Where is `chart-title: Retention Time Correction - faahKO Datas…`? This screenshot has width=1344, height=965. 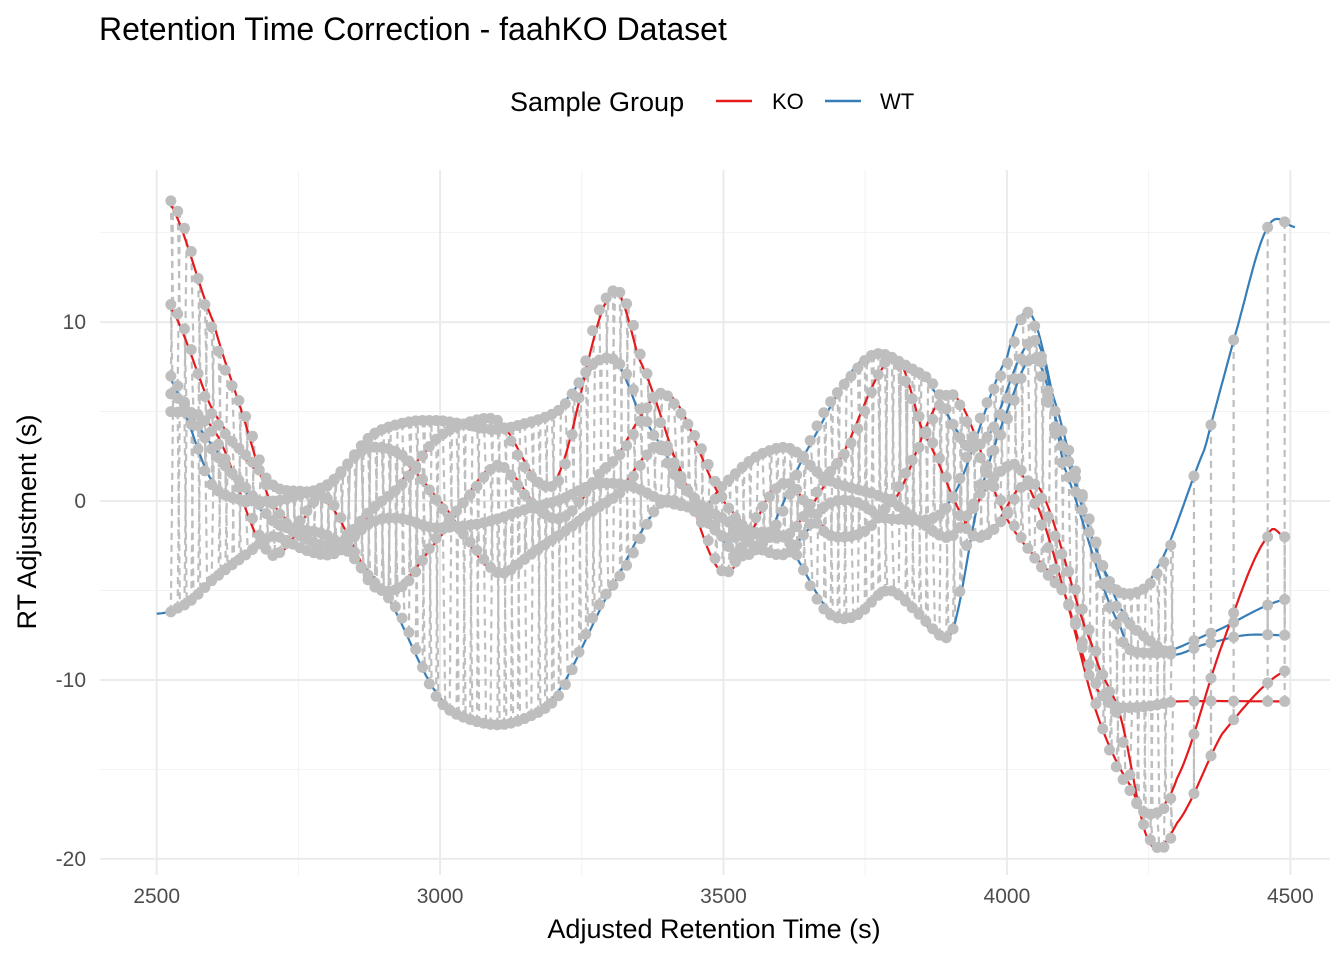 chart-title: Retention Time Correction - faahKO Datas… is located at coordinates (413, 29).